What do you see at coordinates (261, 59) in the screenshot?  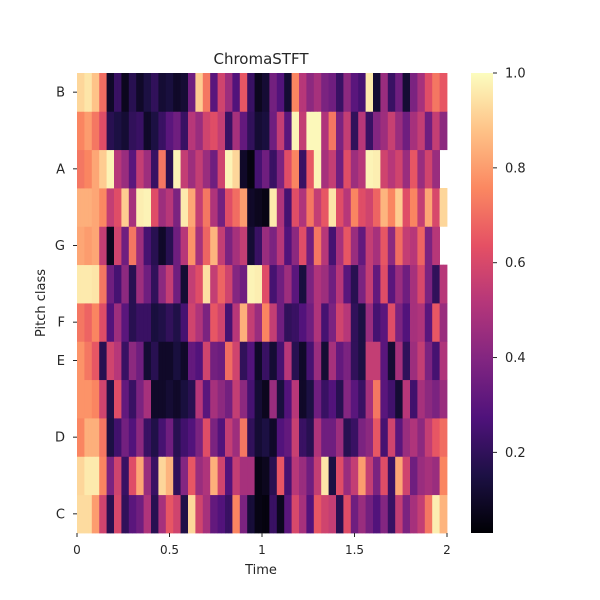 I see `chart-title: ChromaSTFT` at bounding box center [261, 59].